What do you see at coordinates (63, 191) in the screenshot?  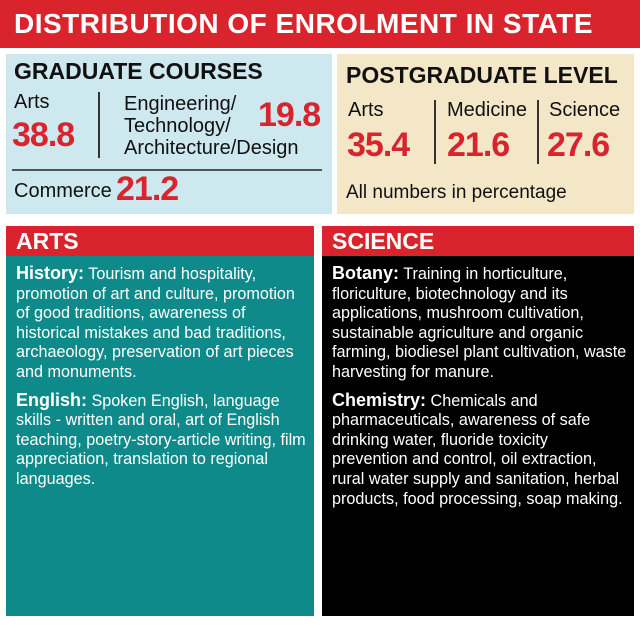 I see `graduate-commerce-label: Commerce` at bounding box center [63, 191].